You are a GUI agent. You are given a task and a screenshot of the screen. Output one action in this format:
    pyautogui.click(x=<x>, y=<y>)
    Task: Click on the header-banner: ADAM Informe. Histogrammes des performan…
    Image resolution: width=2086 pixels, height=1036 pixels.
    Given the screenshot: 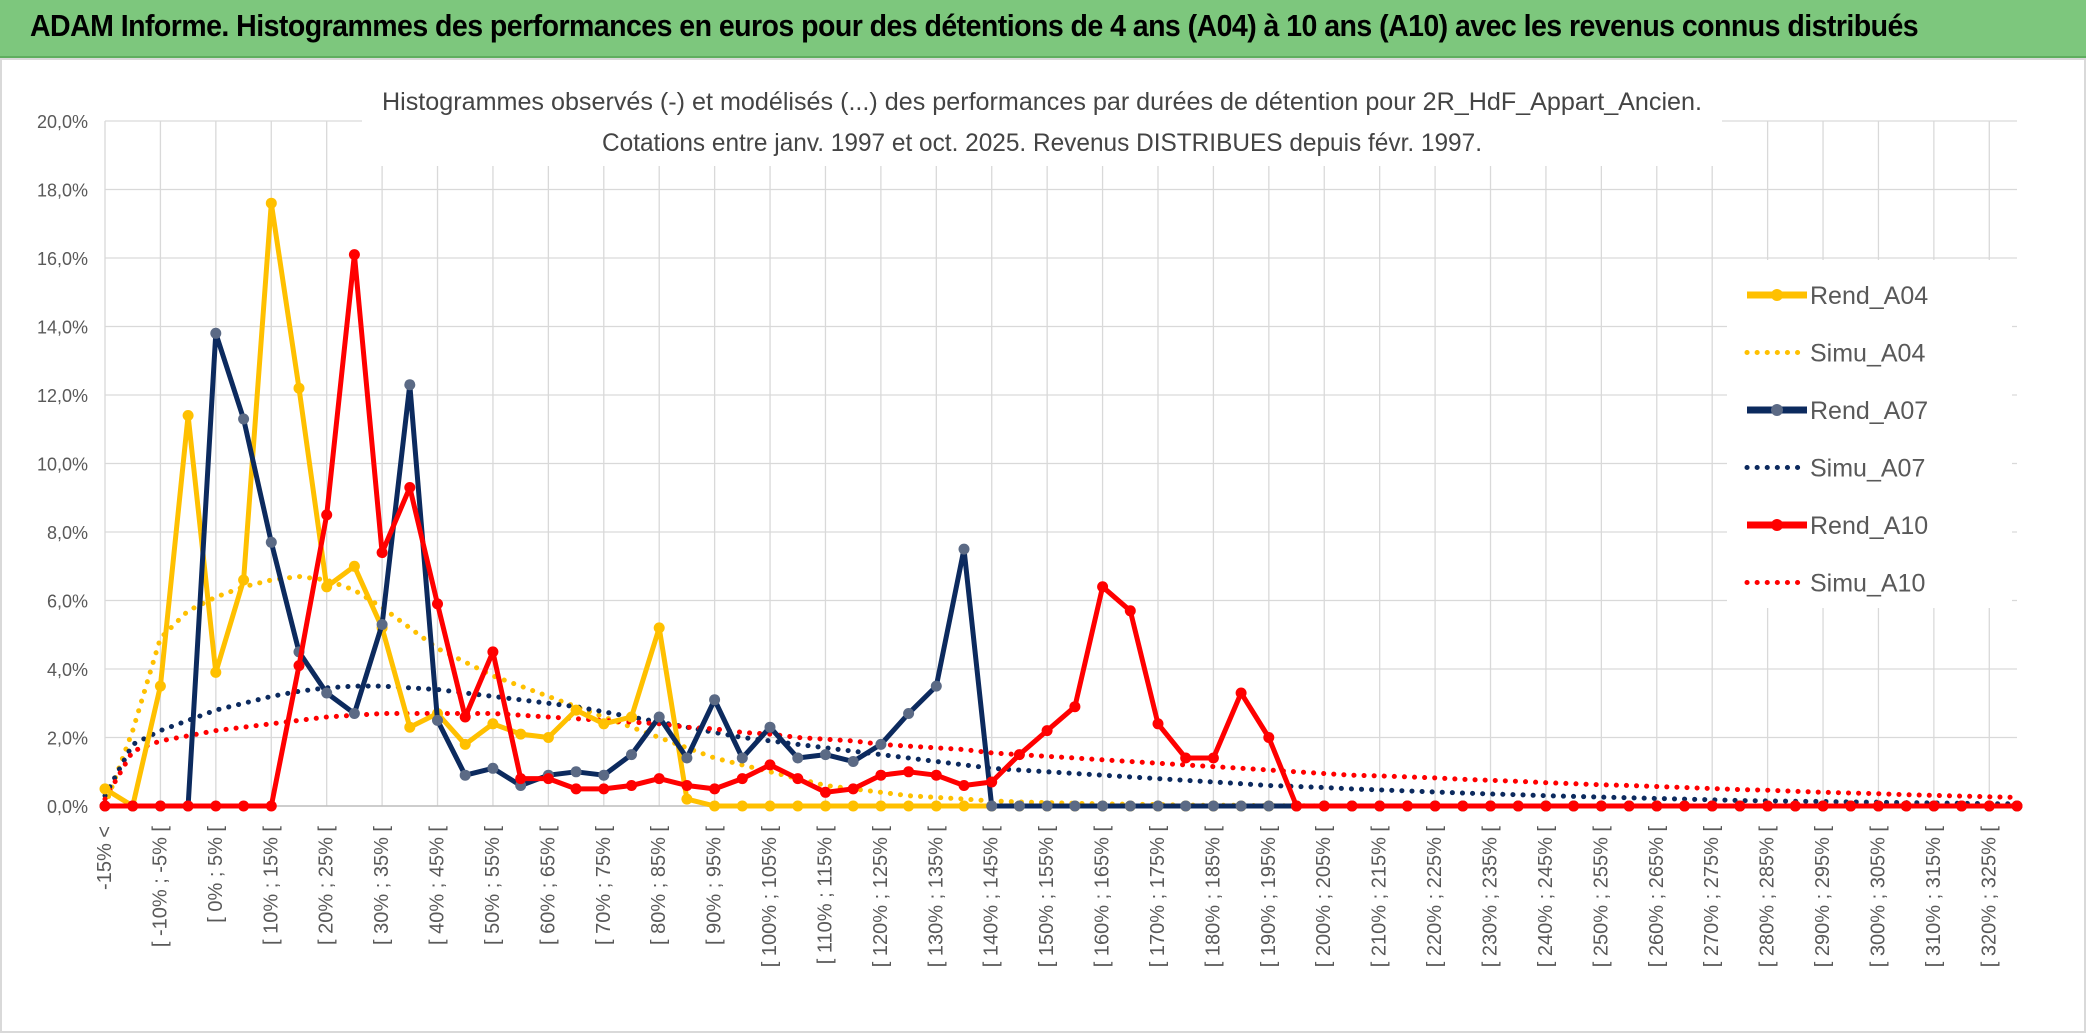 What is the action you would take?
    pyautogui.click(x=1043, y=29)
    